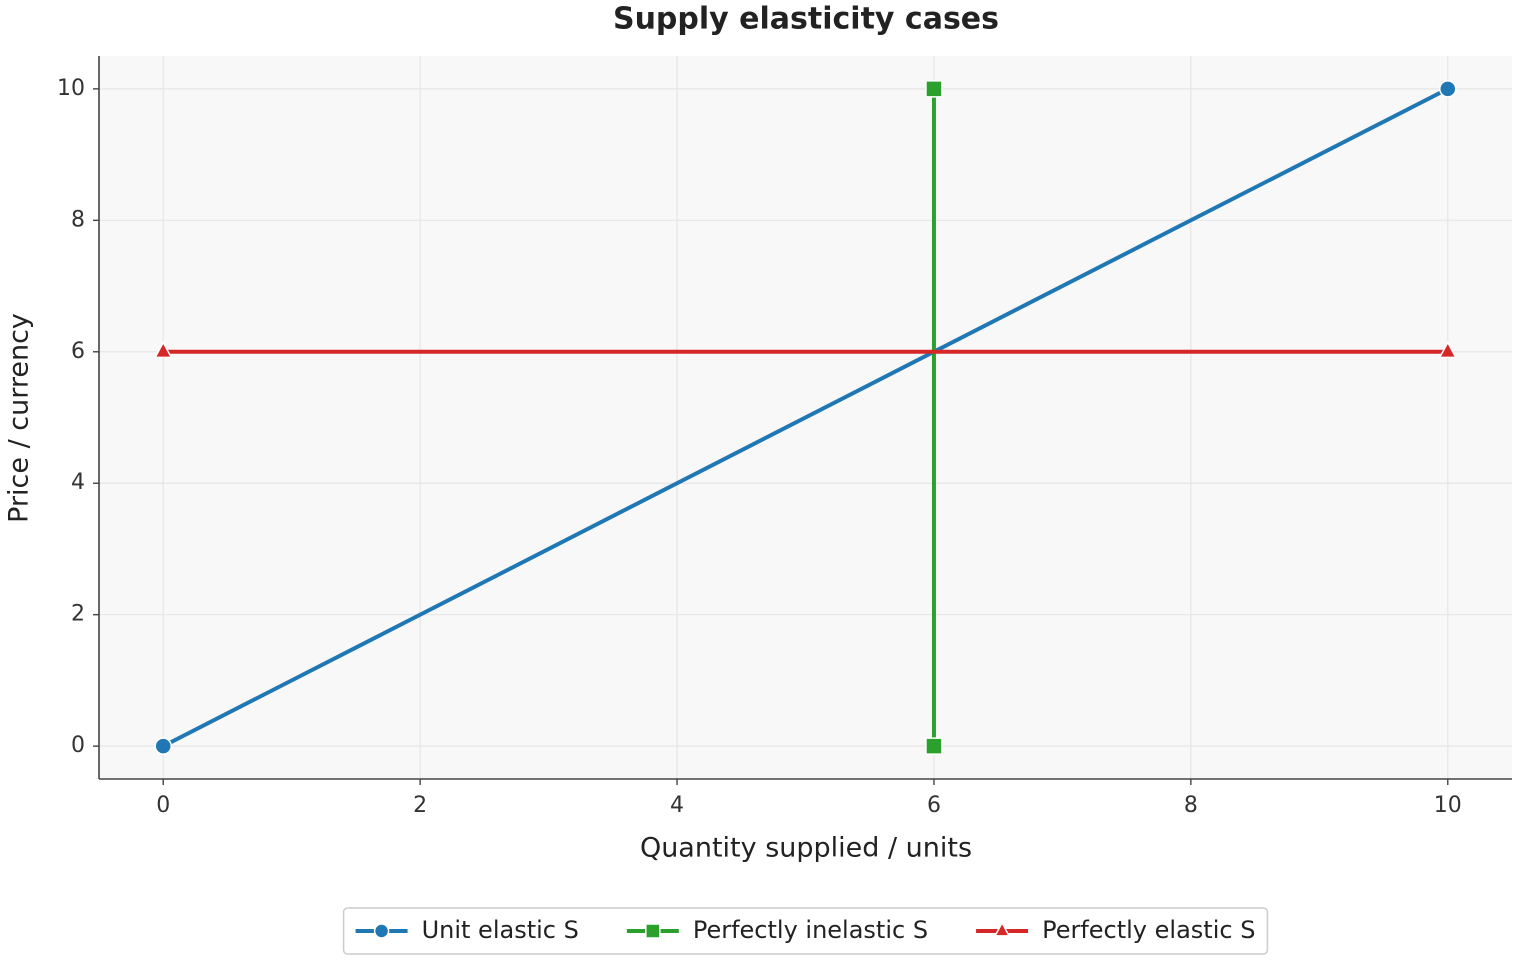  I want to click on x-axis-label: Quantity supplied / units, so click(806, 848).